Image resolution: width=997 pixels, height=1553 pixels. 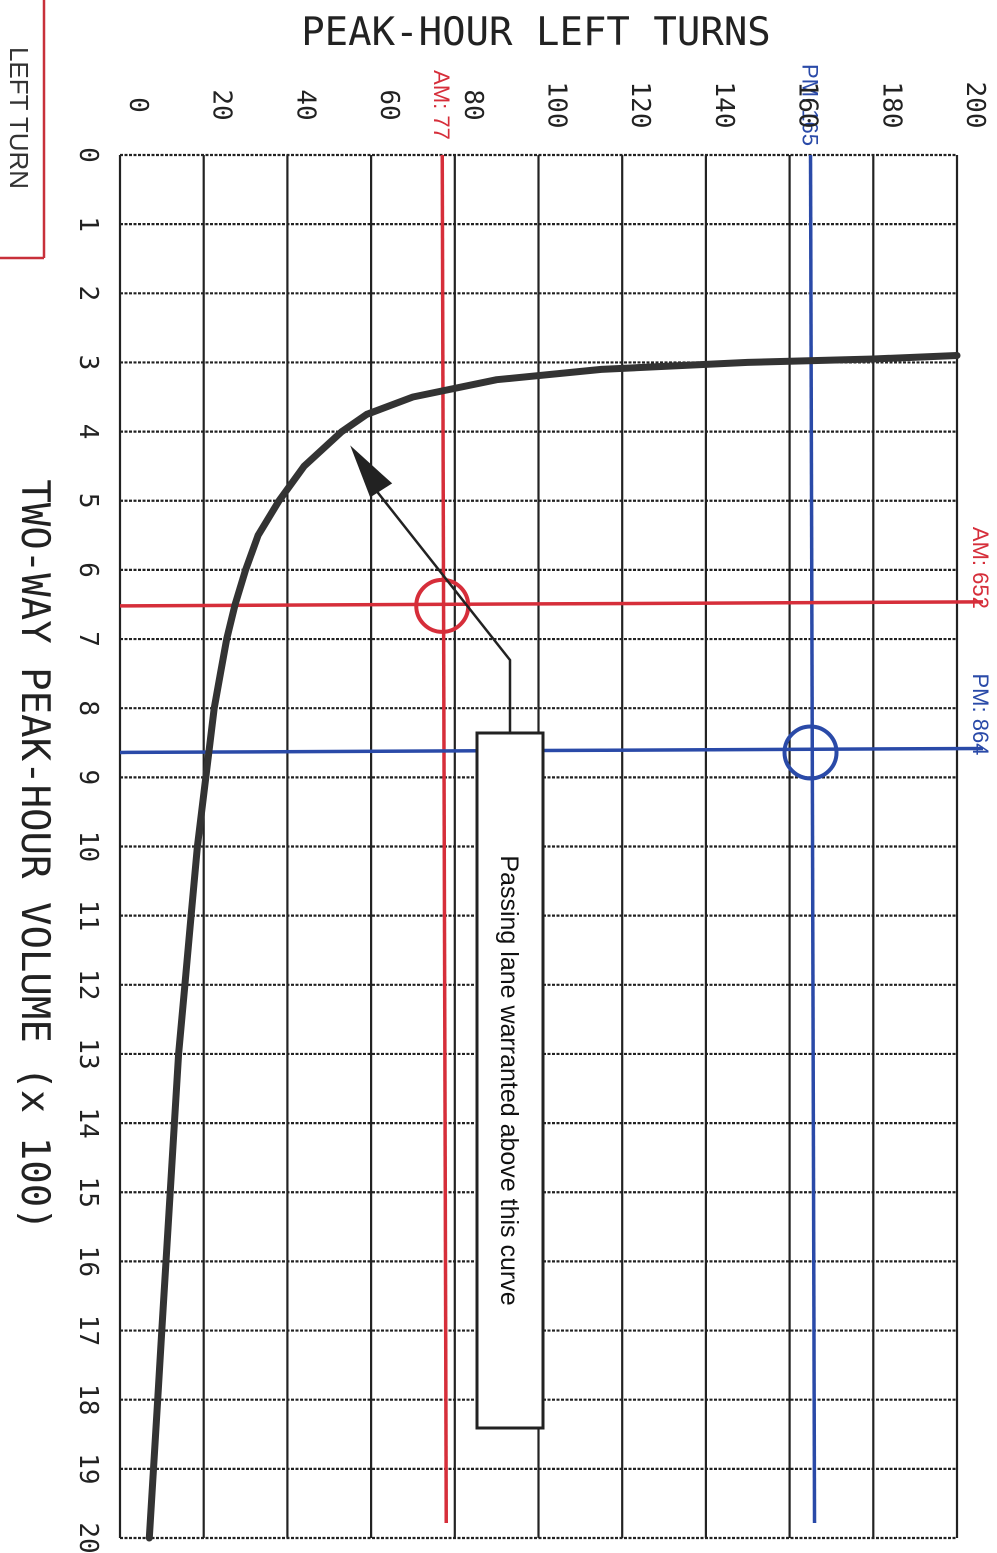 What do you see at coordinates (88, 1330) in the screenshot?
I see `x-tick-label: 17` at bounding box center [88, 1330].